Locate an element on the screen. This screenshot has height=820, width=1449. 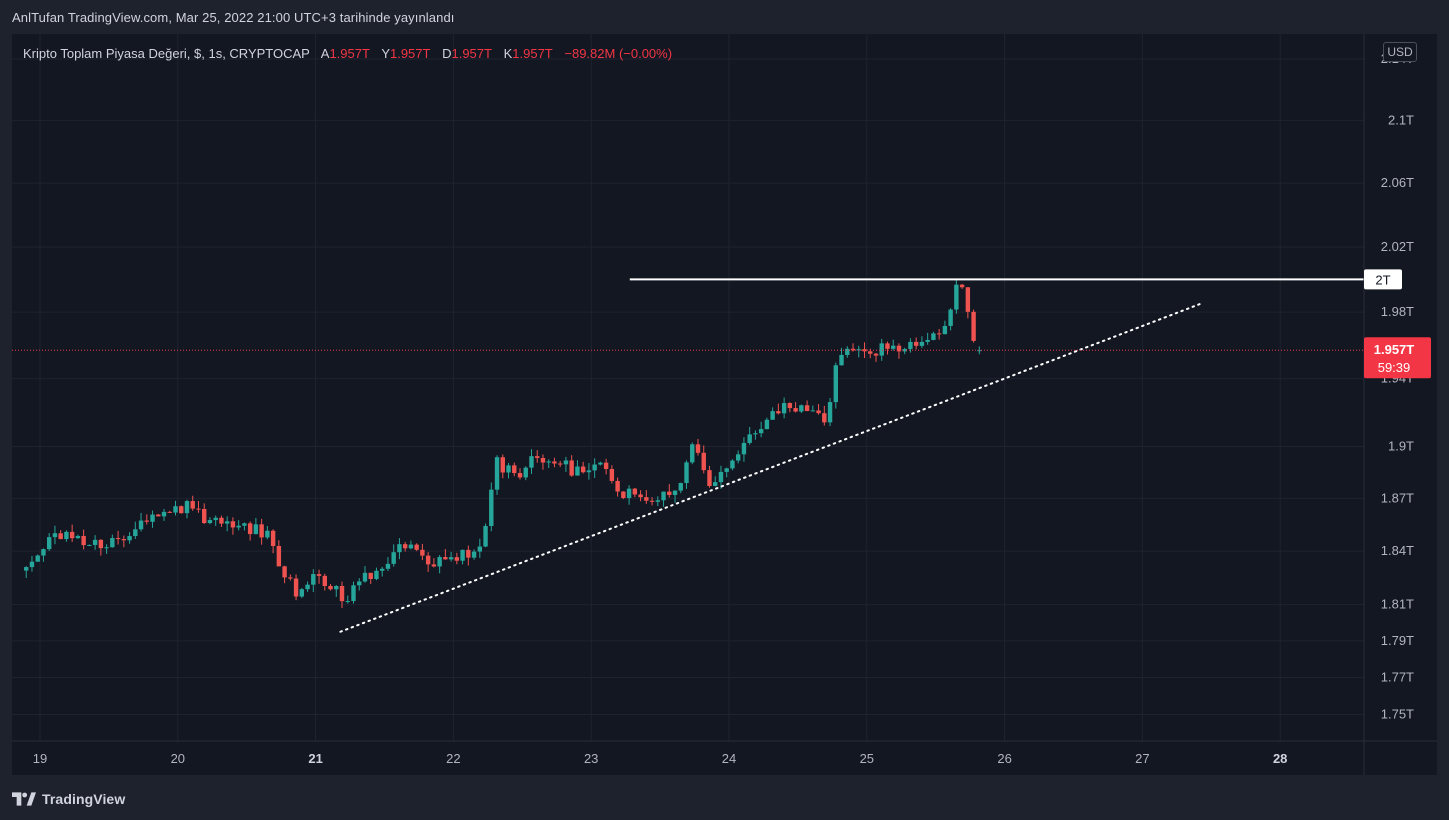
high-value: 1.957T is located at coordinates (410, 53).